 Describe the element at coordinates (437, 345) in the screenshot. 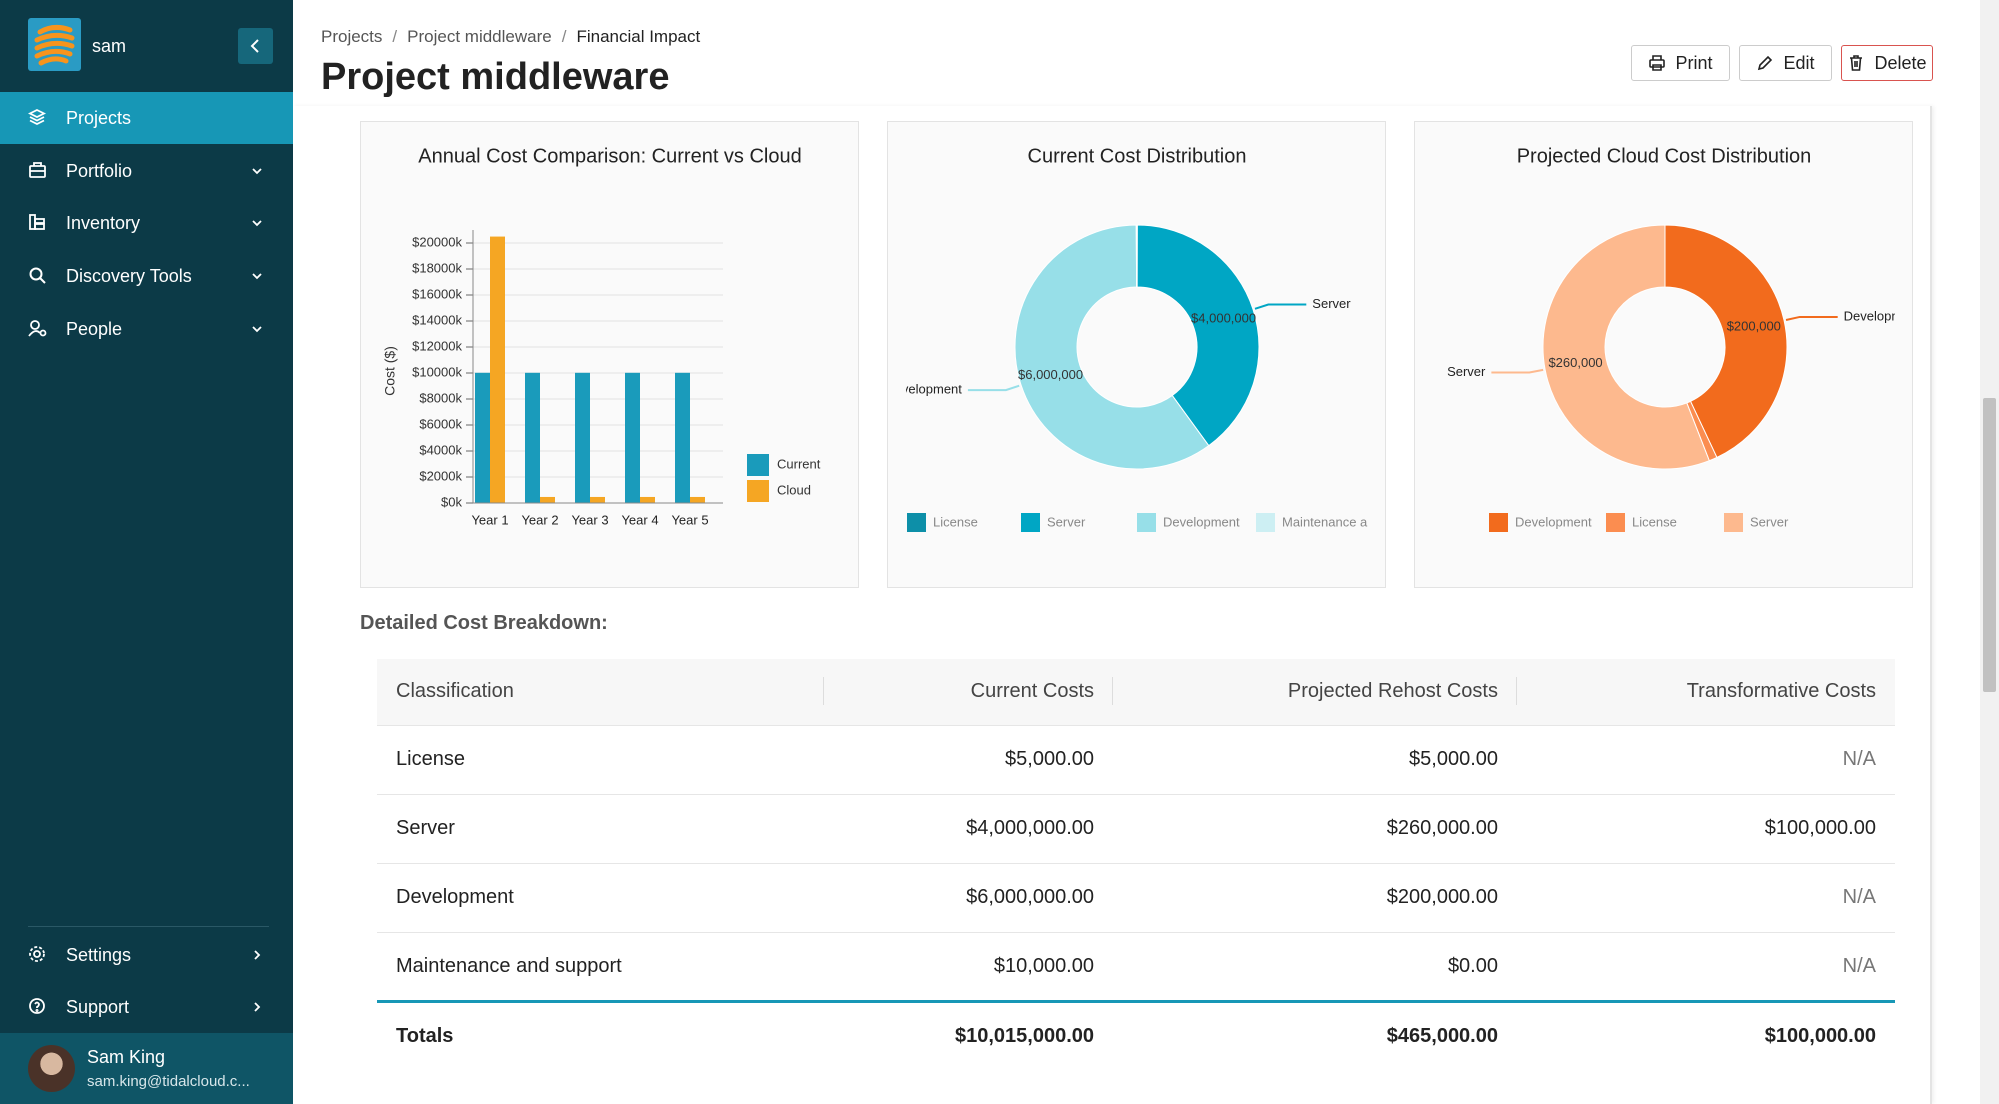

I see `y-tick-label: $12000k` at that location.